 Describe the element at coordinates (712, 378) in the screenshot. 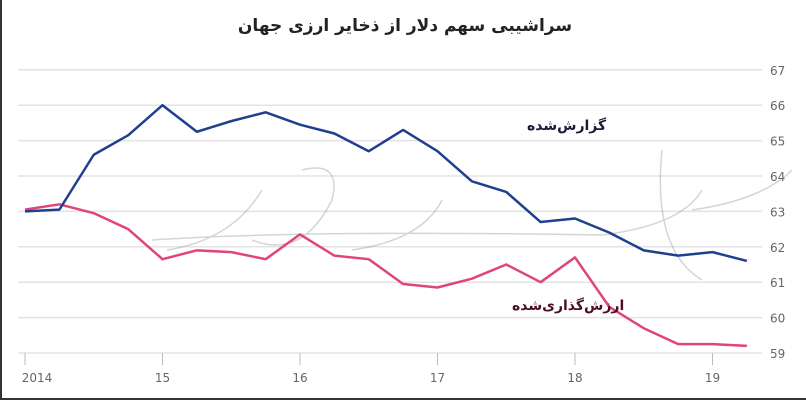

I see `x-tick-label: 19` at that location.